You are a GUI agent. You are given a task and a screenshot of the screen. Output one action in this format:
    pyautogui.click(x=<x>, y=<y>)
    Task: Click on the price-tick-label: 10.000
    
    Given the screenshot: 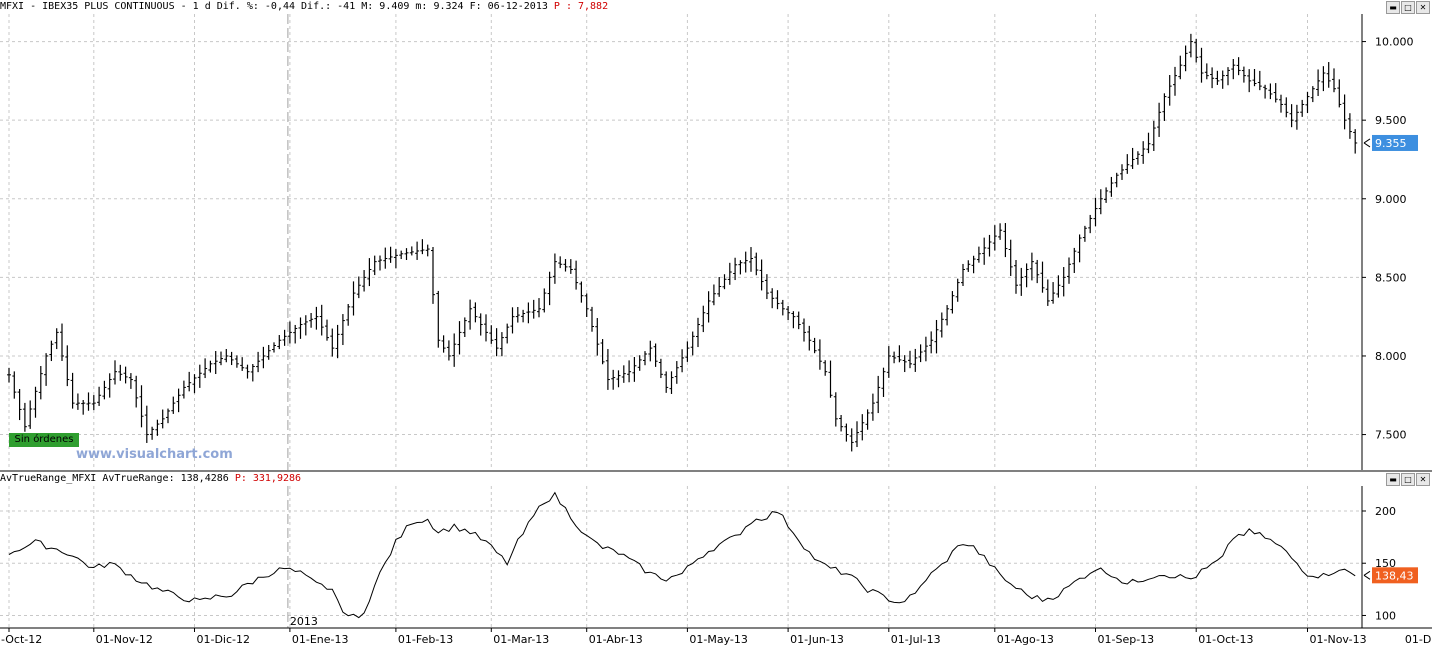 What is the action you would take?
    pyautogui.click(x=1394, y=42)
    